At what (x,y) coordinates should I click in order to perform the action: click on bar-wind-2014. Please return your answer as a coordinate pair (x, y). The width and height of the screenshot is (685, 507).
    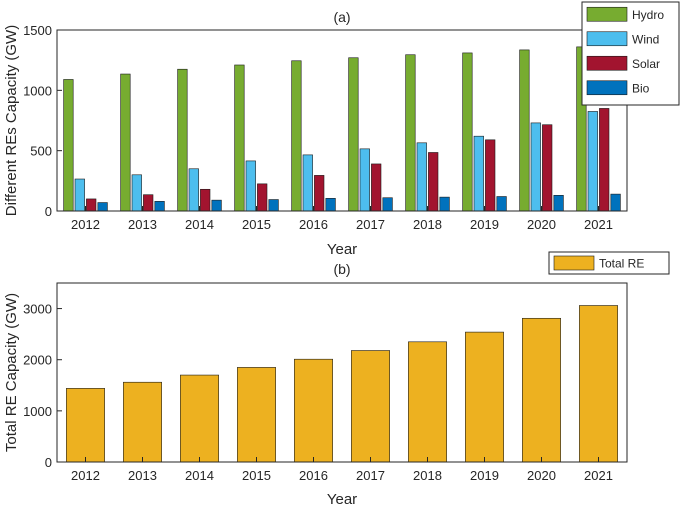
    Looking at the image, I should click on (193, 190).